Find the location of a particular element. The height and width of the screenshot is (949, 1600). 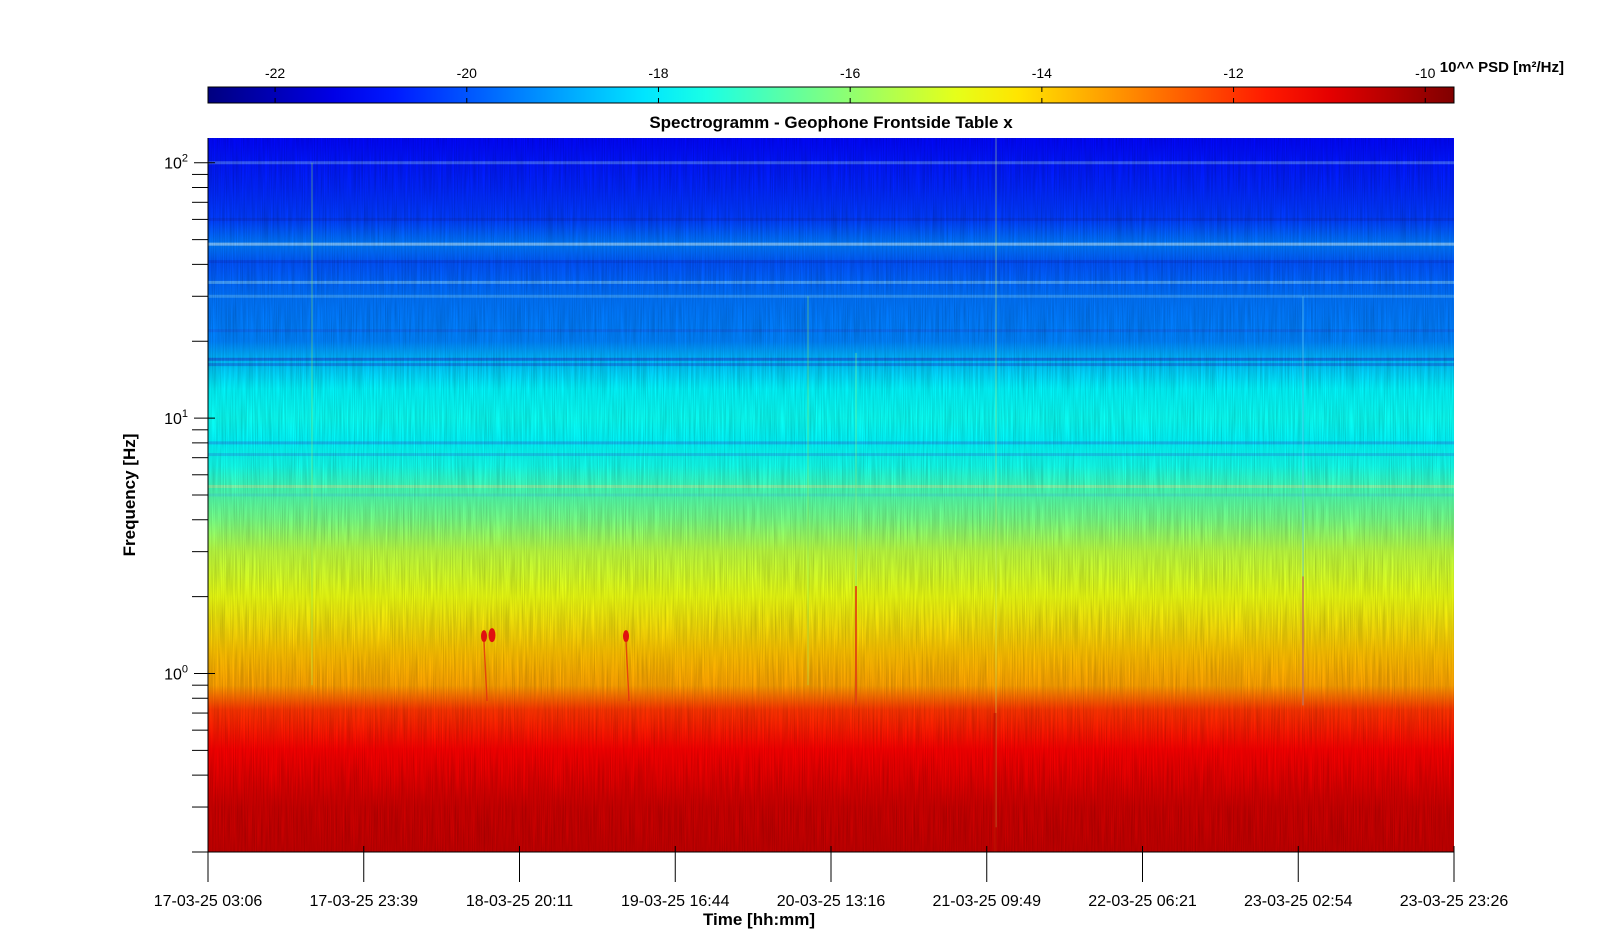

colorbar-label: 10^^ PSD [m²/Hz] is located at coordinates (1502, 67).